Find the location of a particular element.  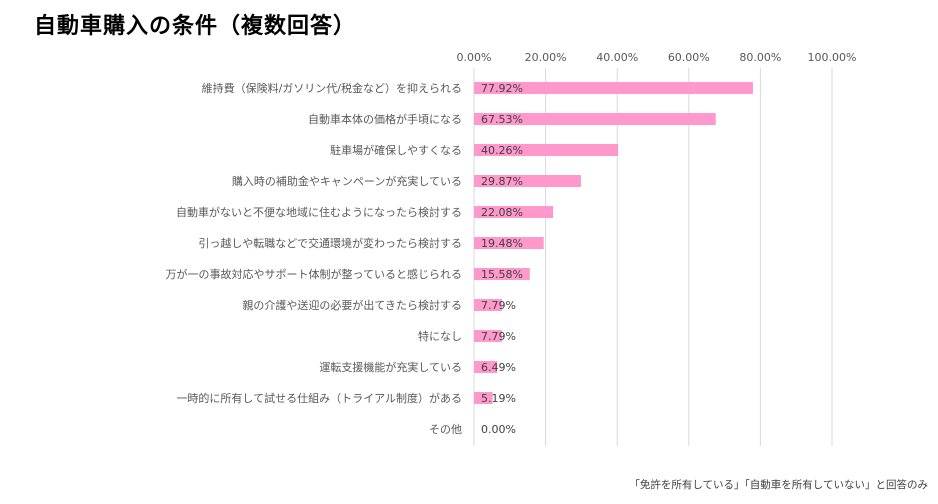

x-tick-label: 40.00% is located at coordinates (617, 57).